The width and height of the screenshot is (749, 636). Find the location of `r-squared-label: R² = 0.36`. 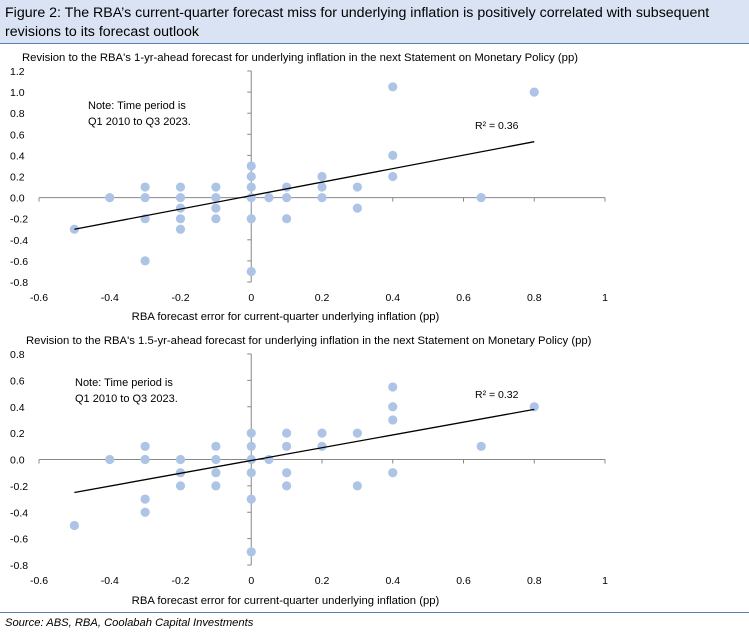

r-squared-label: R² = 0.36 is located at coordinates (497, 126).